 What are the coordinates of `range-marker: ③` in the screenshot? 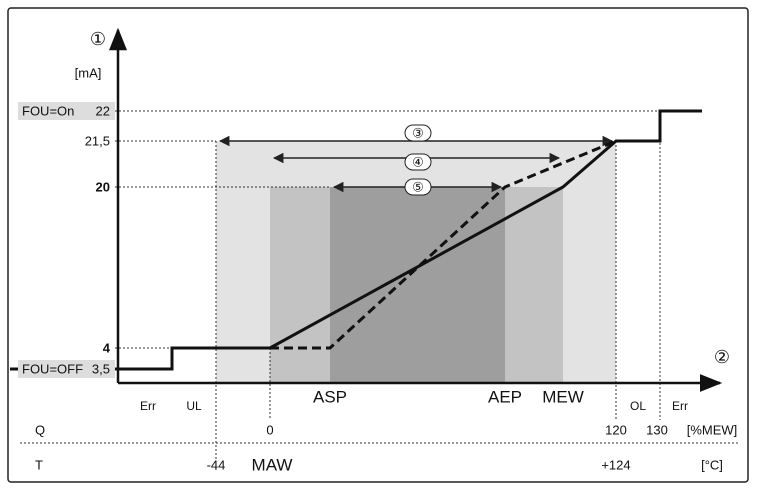 It's located at (418, 132).